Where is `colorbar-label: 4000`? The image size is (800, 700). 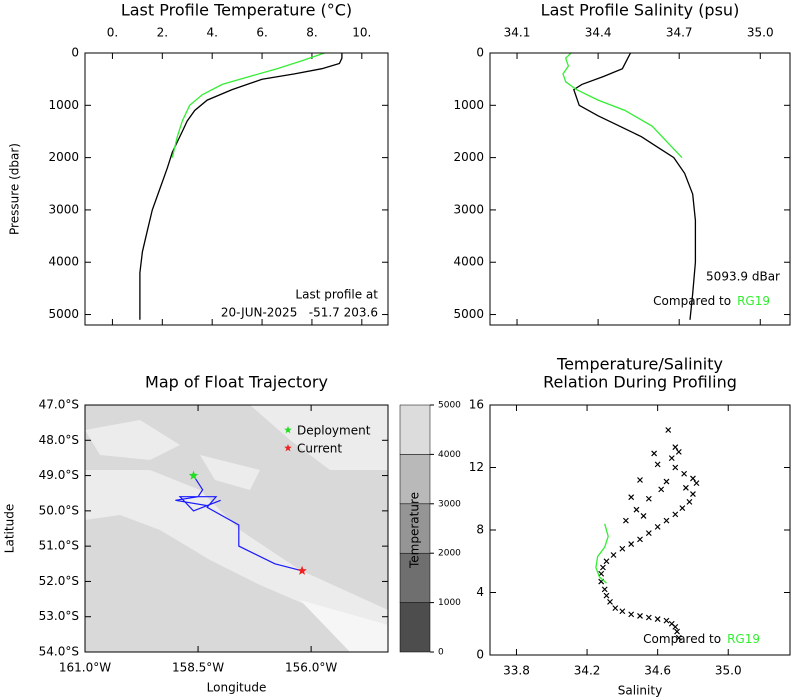 colorbar-label: 4000 is located at coordinates (449, 455).